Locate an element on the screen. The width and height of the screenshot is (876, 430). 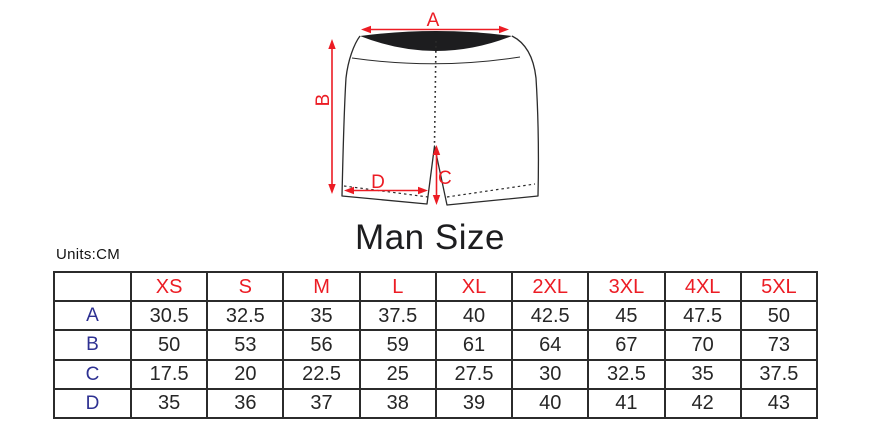
size-header: 4XL is located at coordinates (702, 286).